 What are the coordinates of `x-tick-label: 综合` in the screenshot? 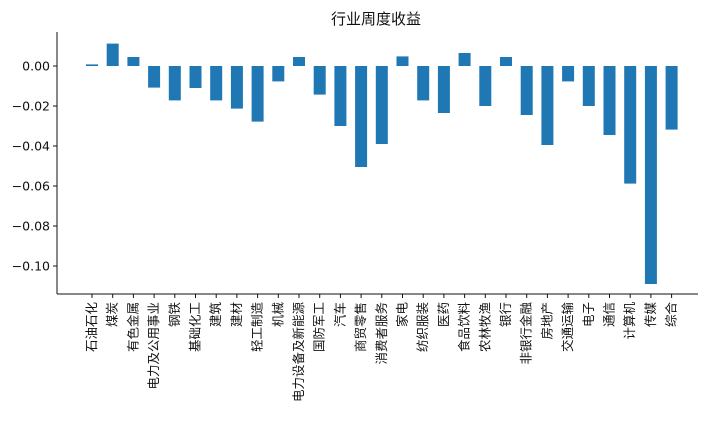 It's located at (671, 315).